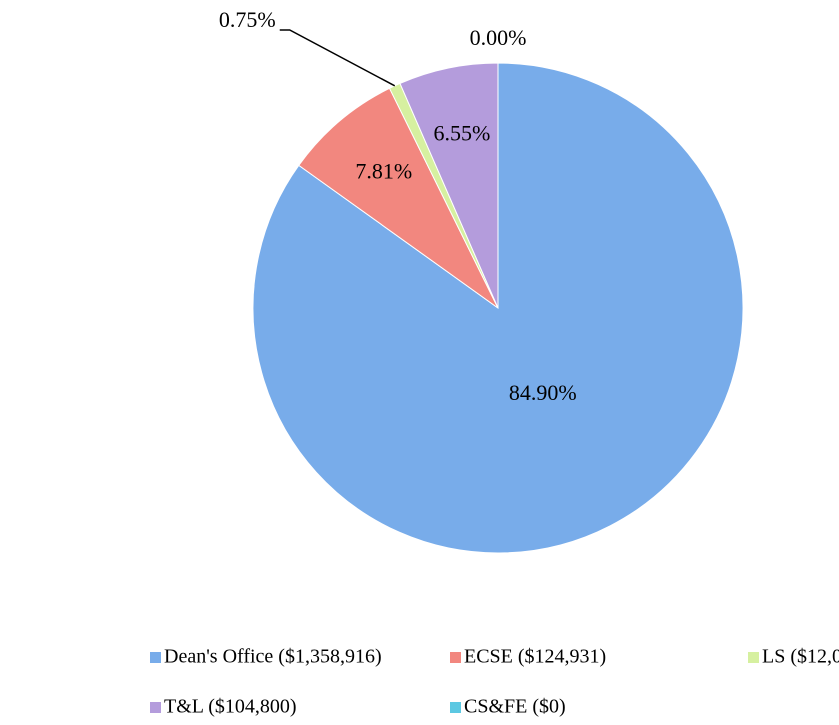 The width and height of the screenshot is (839, 725). Describe the element at coordinates (462, 132) in the screenshot. I see `data-label: 6.55%` at that location.